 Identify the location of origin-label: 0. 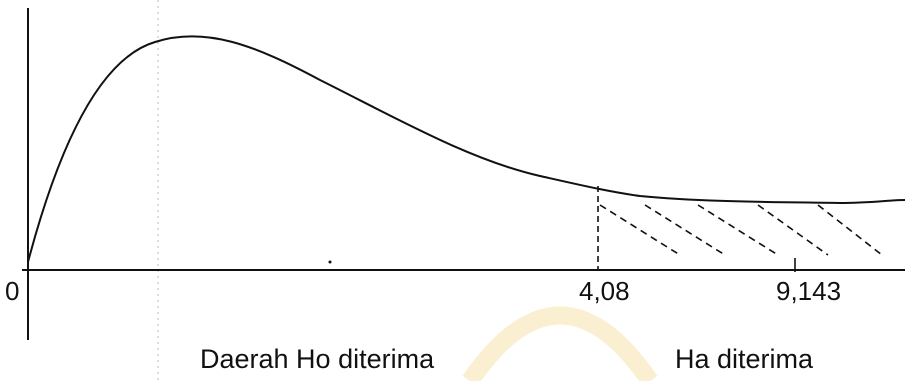
(12, 291).